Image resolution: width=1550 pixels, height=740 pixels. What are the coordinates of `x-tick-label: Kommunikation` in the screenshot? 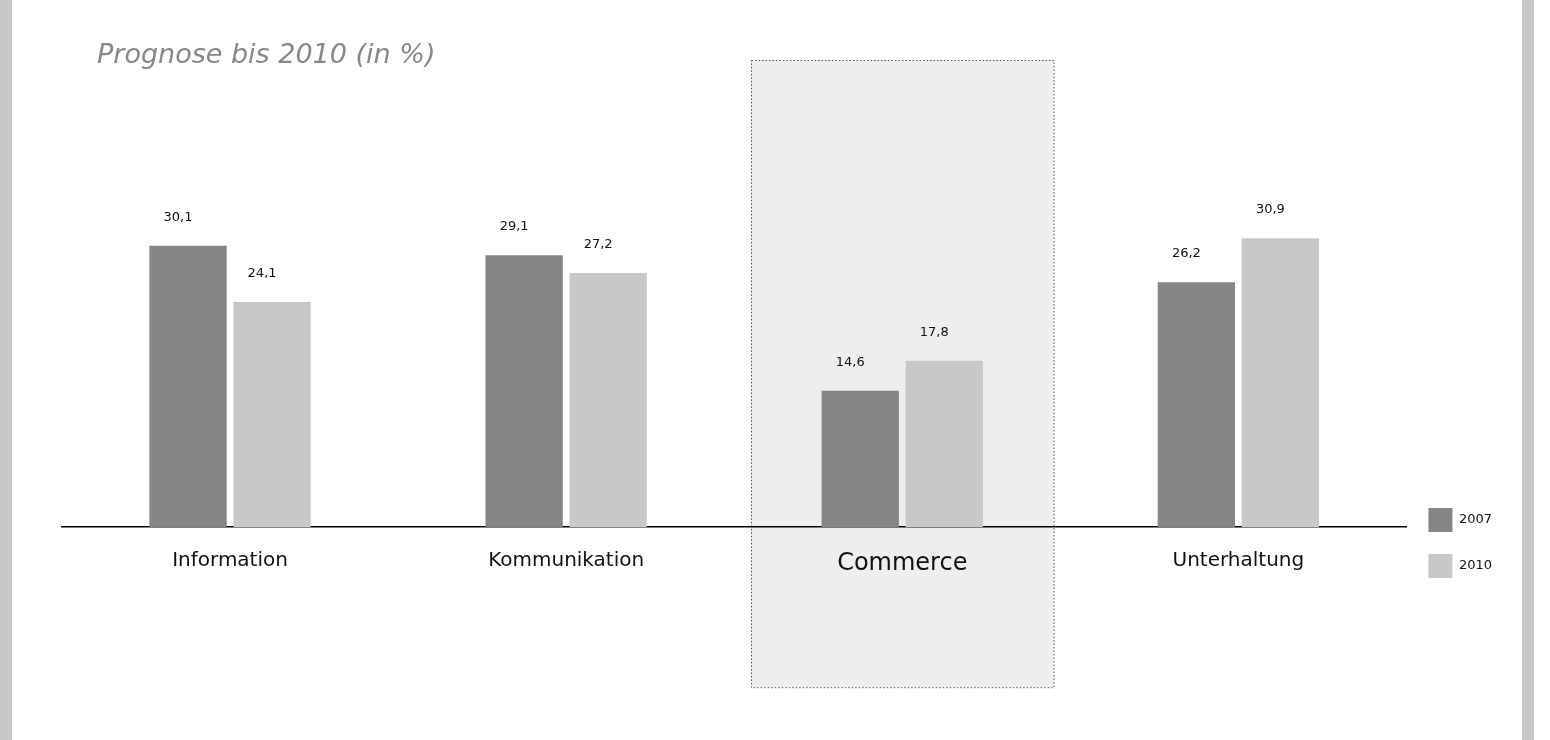 It's located at (566, 559).